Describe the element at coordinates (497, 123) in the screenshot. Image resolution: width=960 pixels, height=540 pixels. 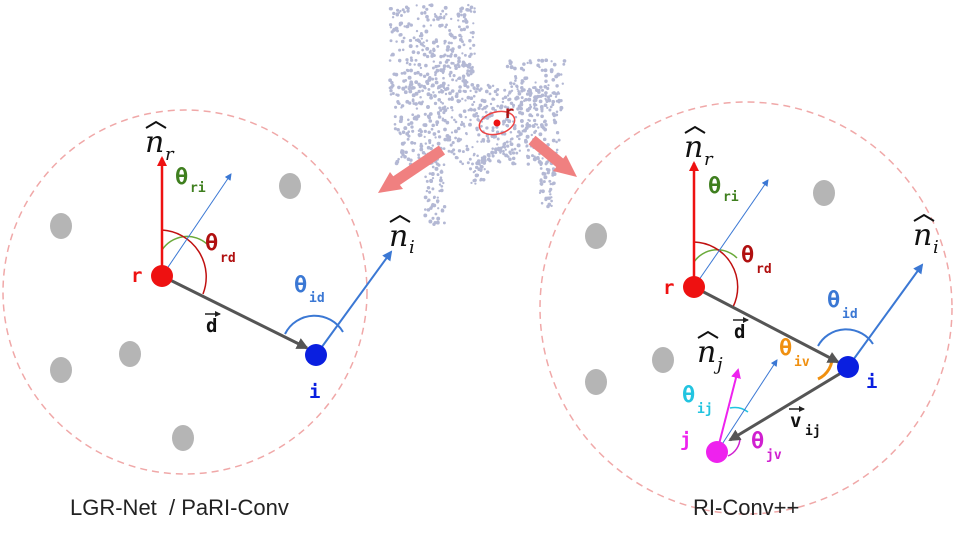
I see `cloud-reference-ring` at that location.